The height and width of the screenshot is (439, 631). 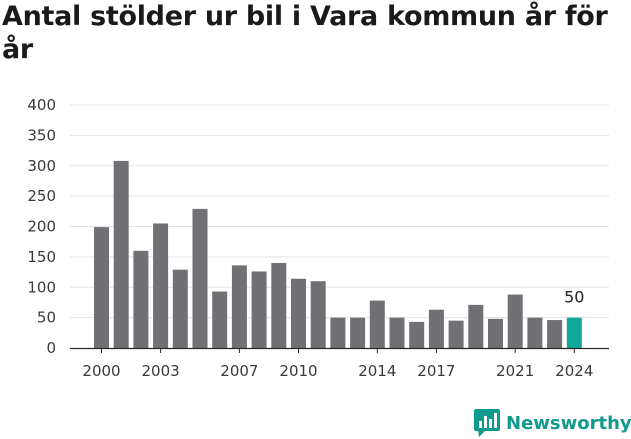 What do you see at coordinates (456, 334) in the screenshot?
I see `bar-2018` at bounding box center [456, 334].